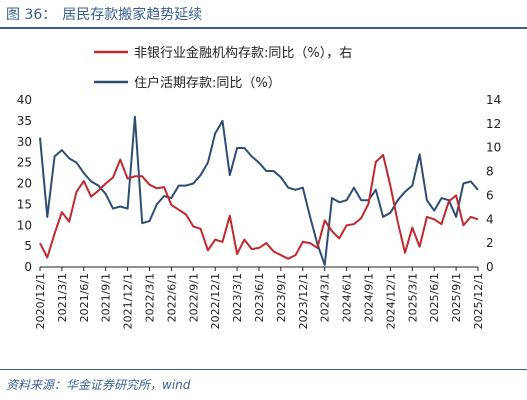 This screenshot has width=527, height=400. Describe the element at coordinates (263, 369) in the screenshot. I see `source-rule` at that location.